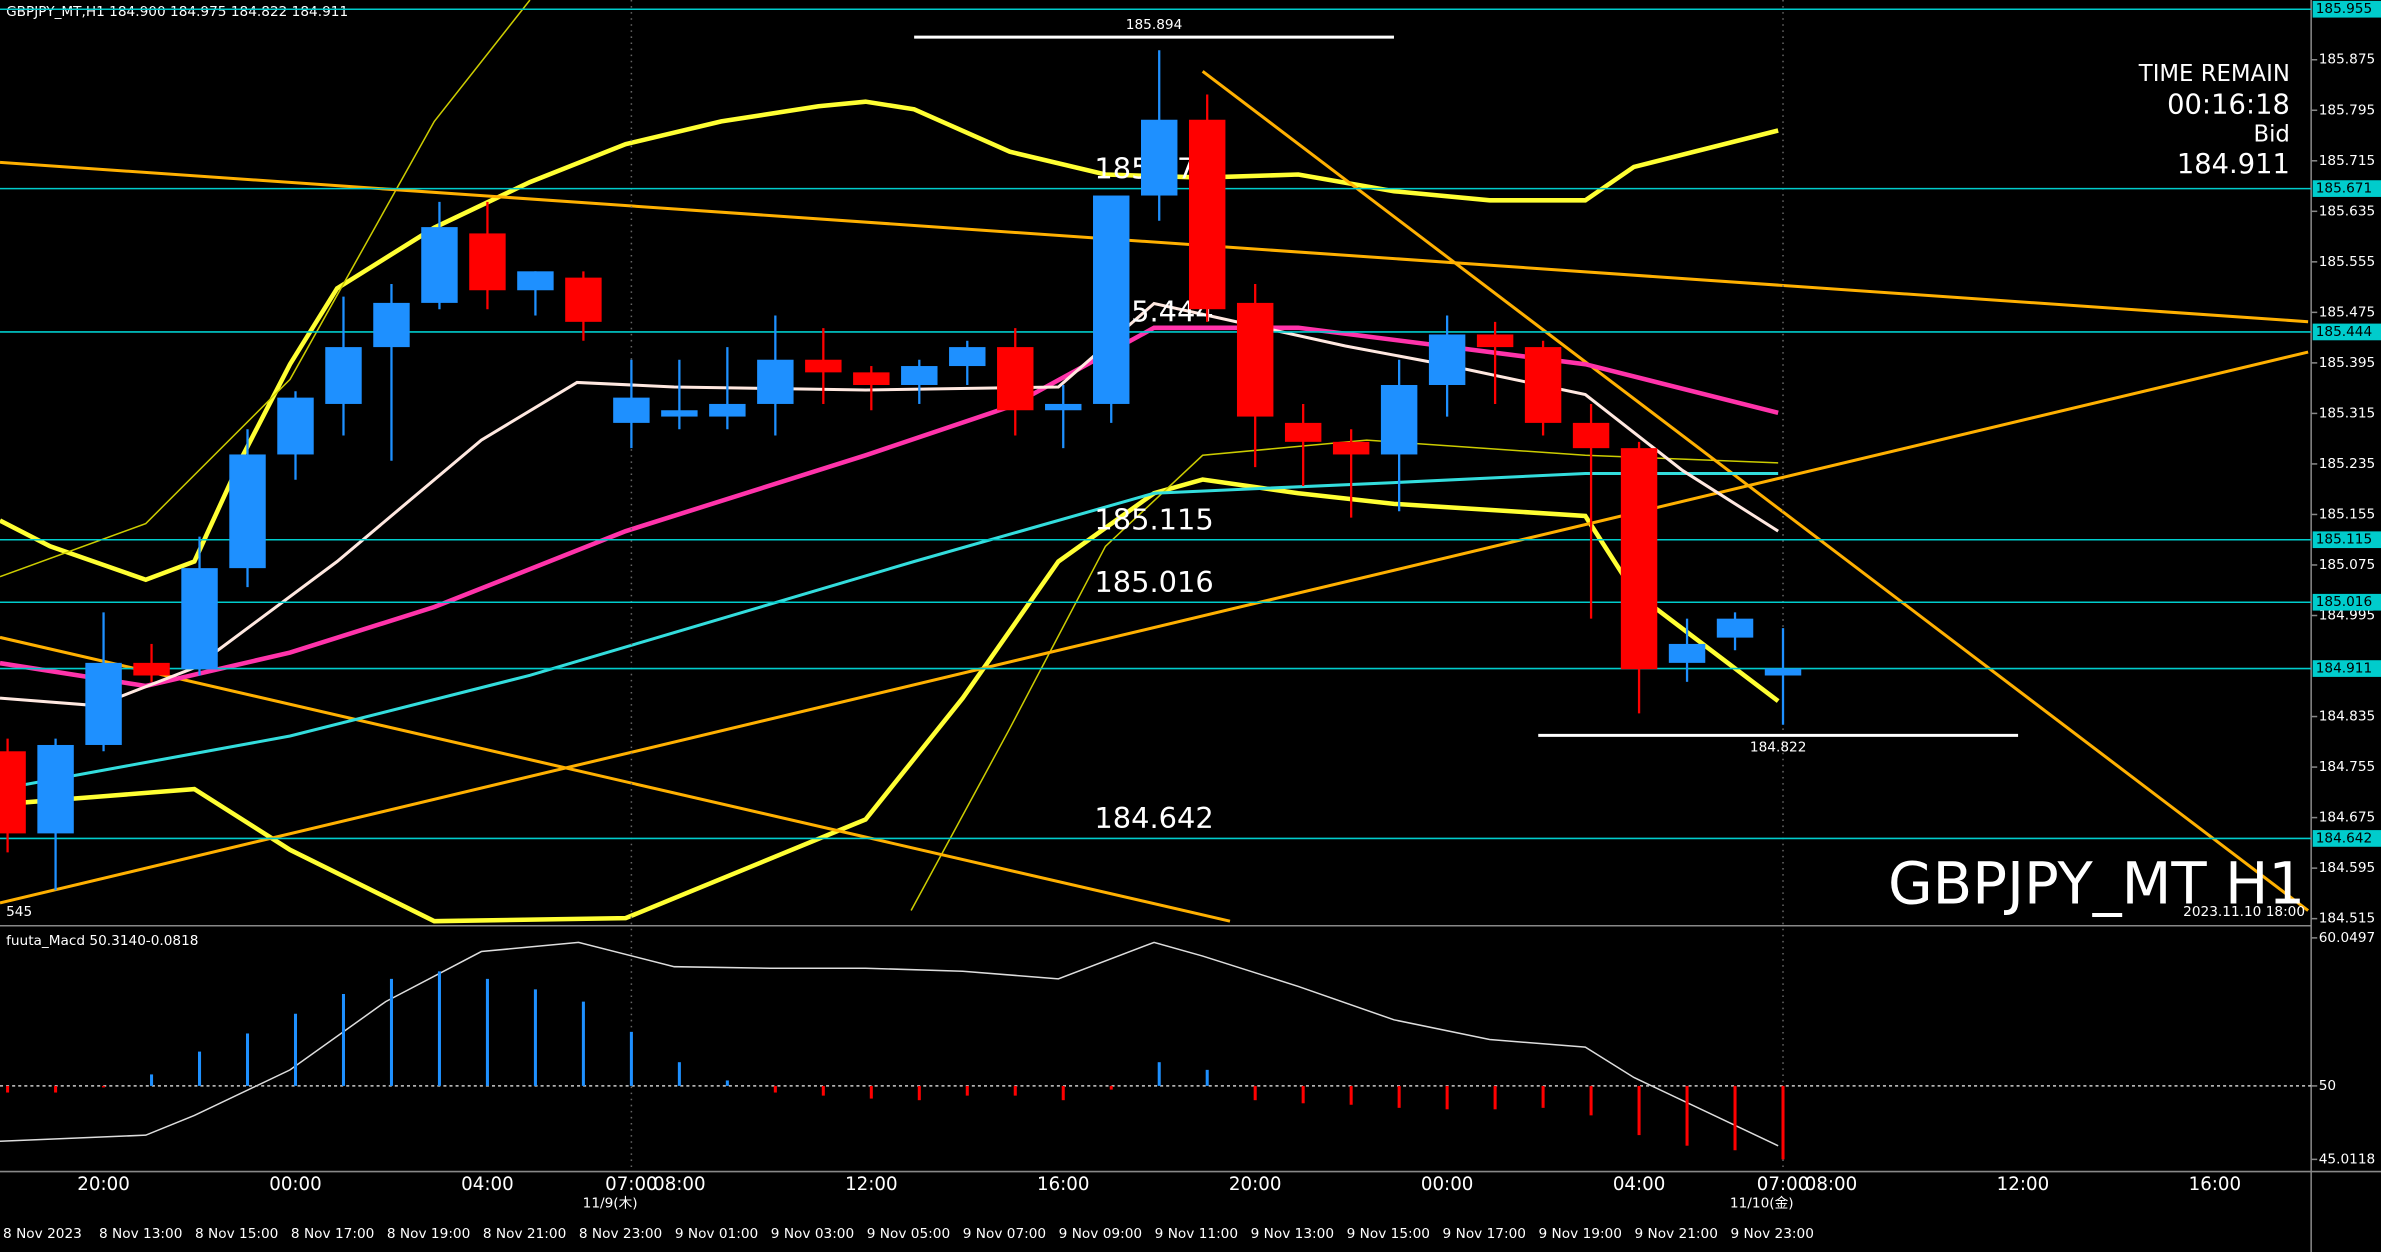  What do you see at coordinates (1484, 1234) in the screenshot?
I see `server-categories-label: 9 Nov 17:00` at bounding box center [1484, 1234].